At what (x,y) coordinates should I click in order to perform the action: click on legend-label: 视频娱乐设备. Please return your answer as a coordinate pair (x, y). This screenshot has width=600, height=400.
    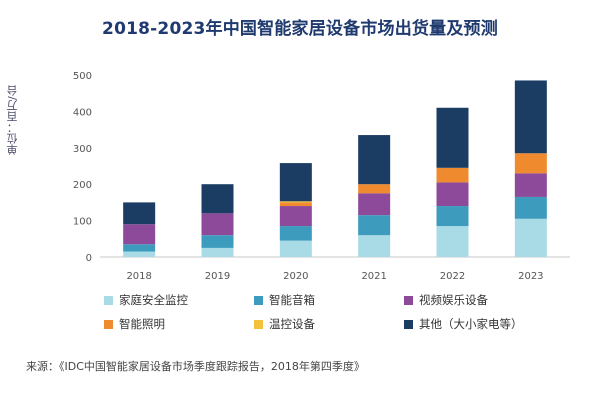
    Looking at the image, I should click on (453, 300).